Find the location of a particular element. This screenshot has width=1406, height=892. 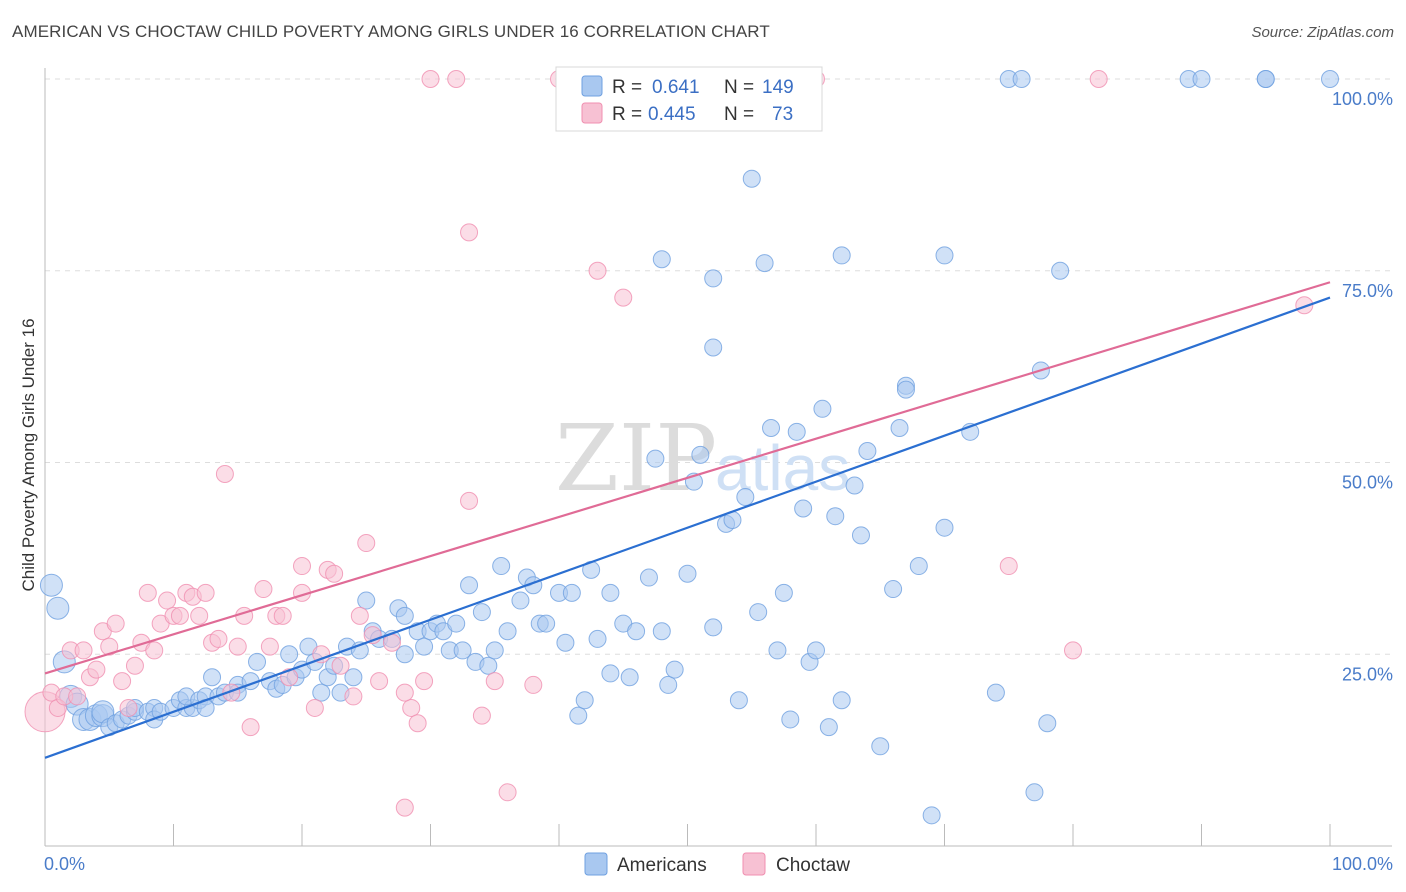

choctaw-n-value: 73 is located at coordinates (782, 114).